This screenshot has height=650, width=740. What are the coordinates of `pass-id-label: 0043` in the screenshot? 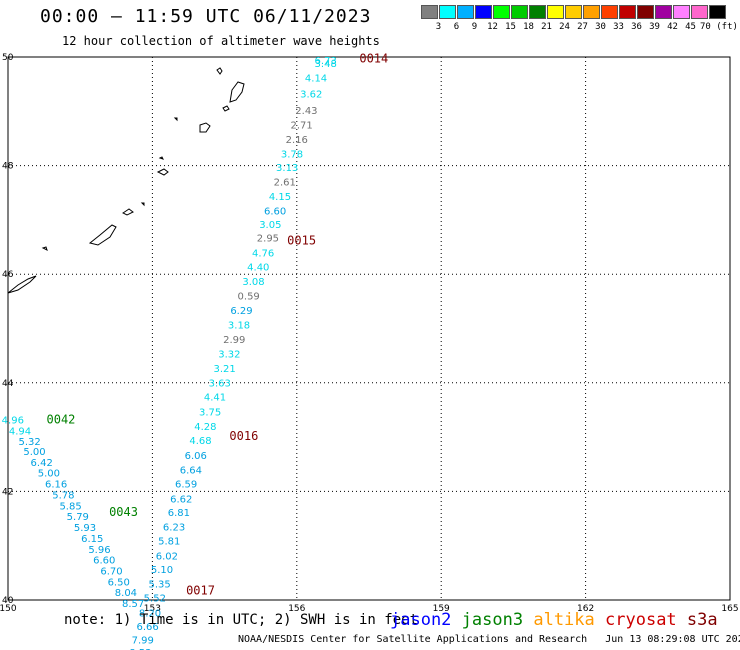 It's located at (123, 512).